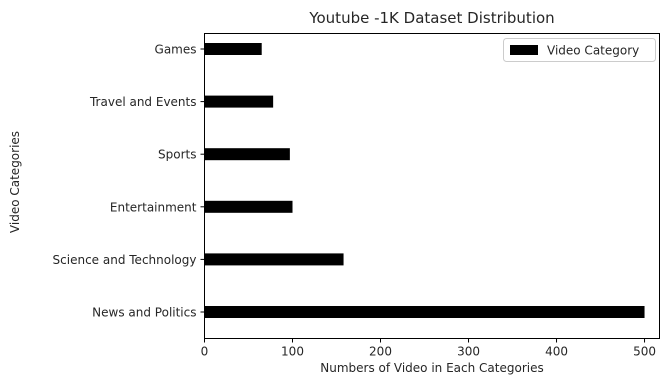 This screenshot has height=380, width=660. I want to click on y-tick-label: Games, so click(176, 50).